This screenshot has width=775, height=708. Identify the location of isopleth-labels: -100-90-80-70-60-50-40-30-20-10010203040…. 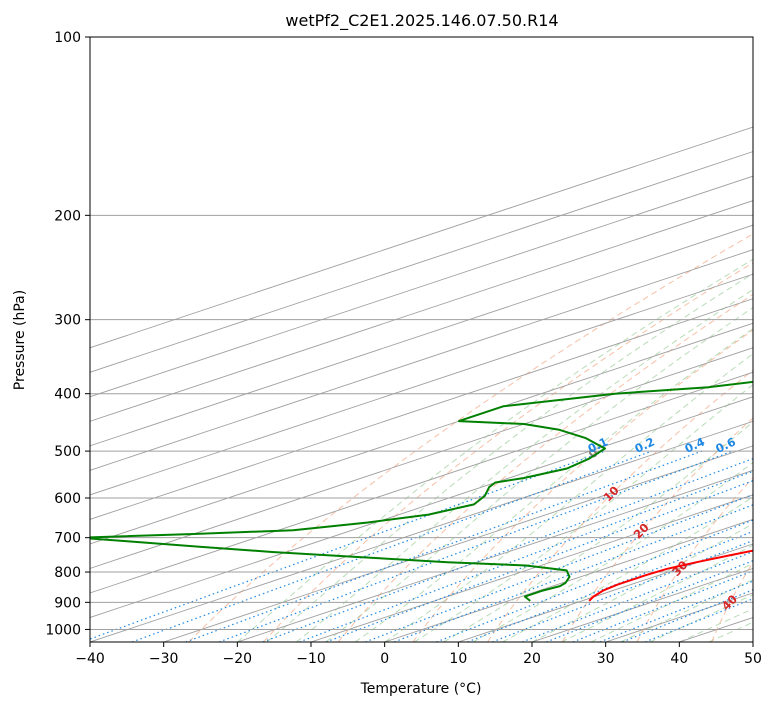
(679, 524).